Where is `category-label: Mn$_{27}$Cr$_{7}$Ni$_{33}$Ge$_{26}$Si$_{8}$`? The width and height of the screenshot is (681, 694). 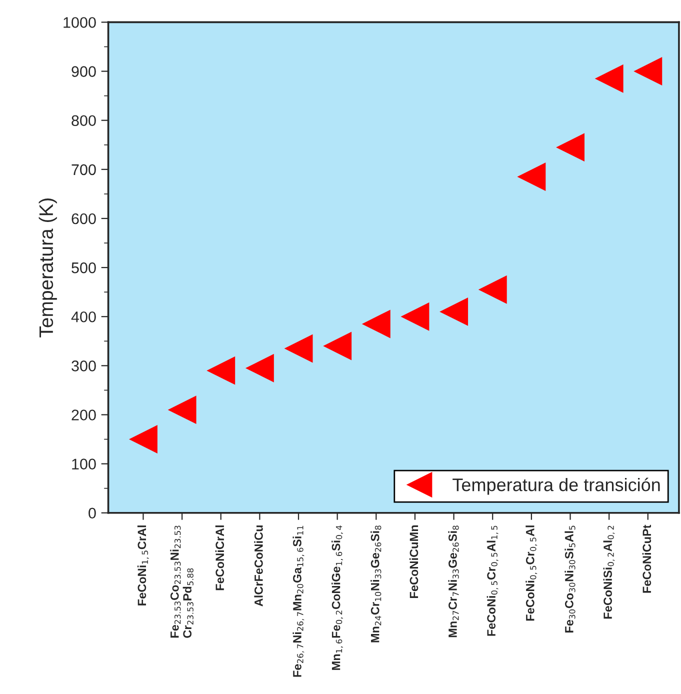 category-label: Mn$_{27}$Cr$_{7}$Ni$_{33}$Ge$_{26}$Si$_{8}$ is located at coordinates (453, 582).